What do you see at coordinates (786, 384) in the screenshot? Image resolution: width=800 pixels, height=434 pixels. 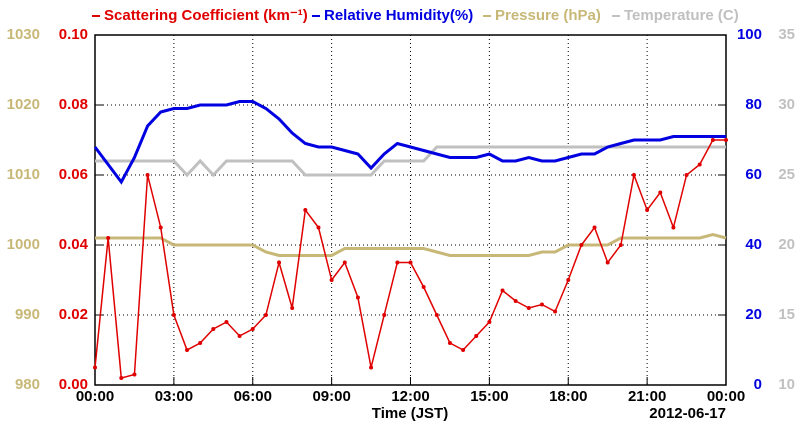 I see `y-tick-label: 10` at bounding box center [786, 384].